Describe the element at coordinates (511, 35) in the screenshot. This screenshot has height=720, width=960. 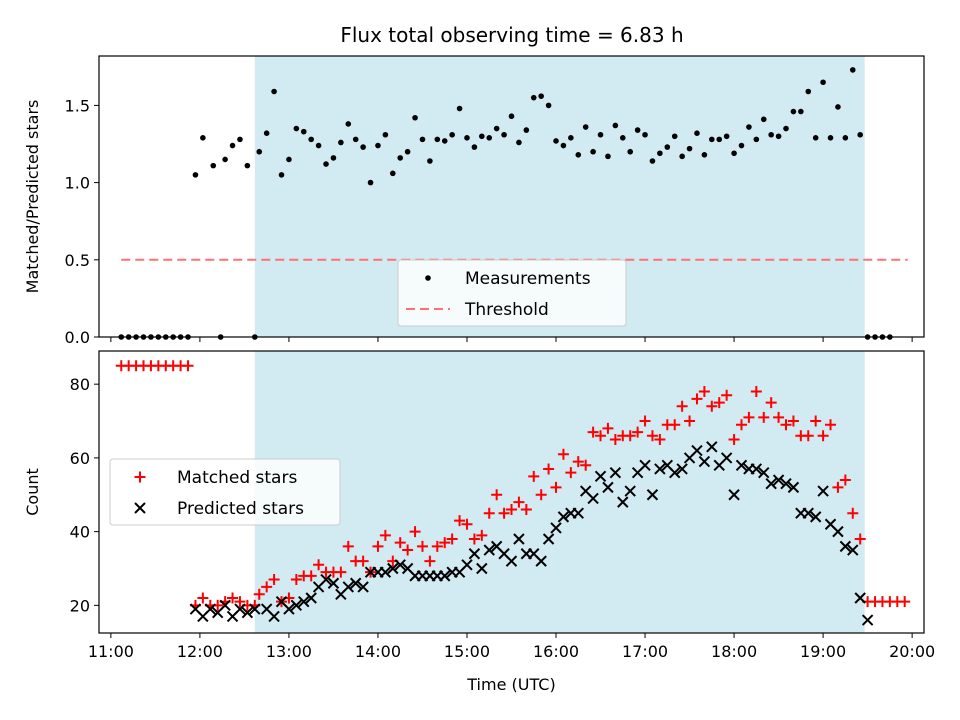
I see `chart-title: Flux total observing time = 6.83 h` at that location.